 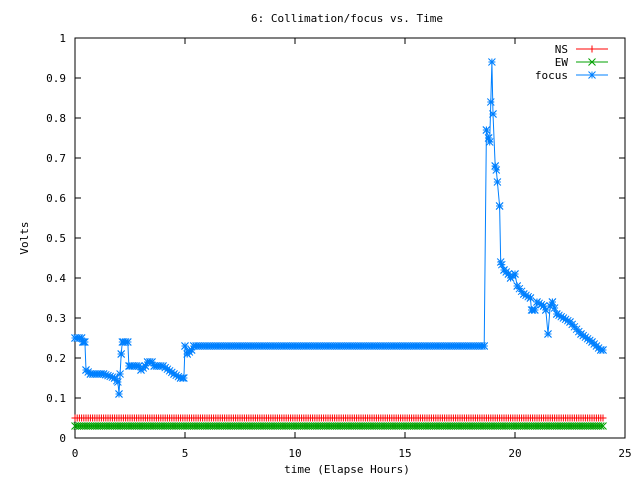 What do you see at coordinates (185, 453) in the screenshot?
I see `x-tick-label: 5` at bounding box center [185, 453].